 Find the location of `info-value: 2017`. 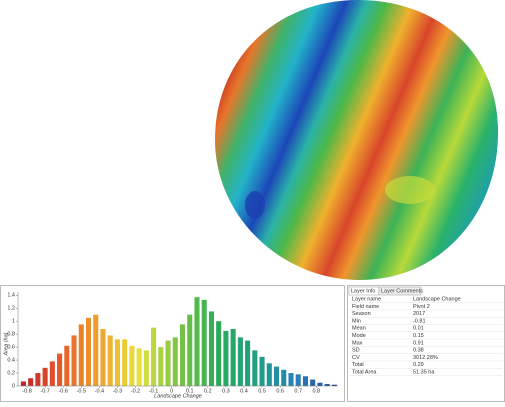

info-value: 2017 is located at coordinates (419, 314).